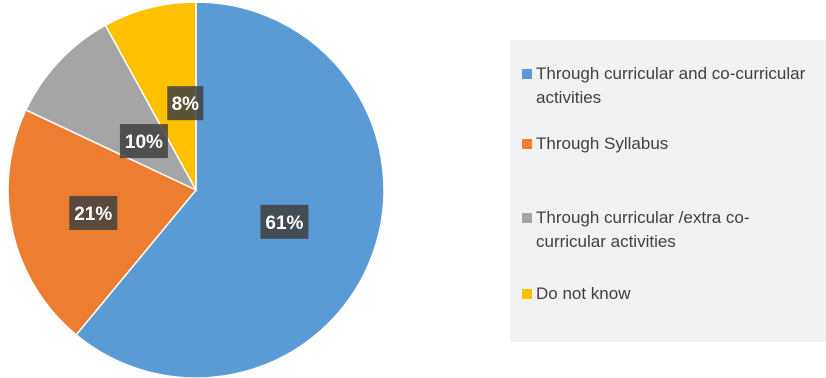 Image resolution: width=826 pixels, height=378 pixels. Describe the element at coordinates (583, 293) in the screenshot. I see `legend-label: Do not know` at that location.